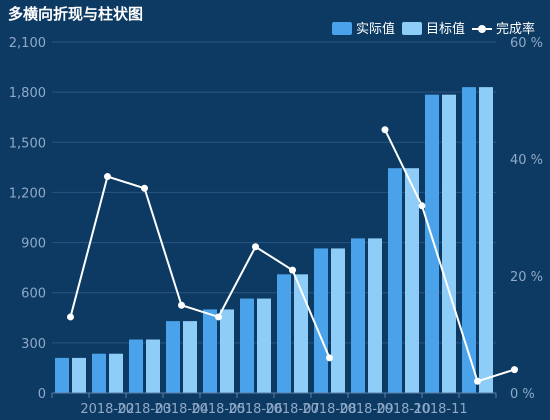  Describe the element at coordinates (515, 29) in the screenshot. I see `legend-label: 完成率` at that location.